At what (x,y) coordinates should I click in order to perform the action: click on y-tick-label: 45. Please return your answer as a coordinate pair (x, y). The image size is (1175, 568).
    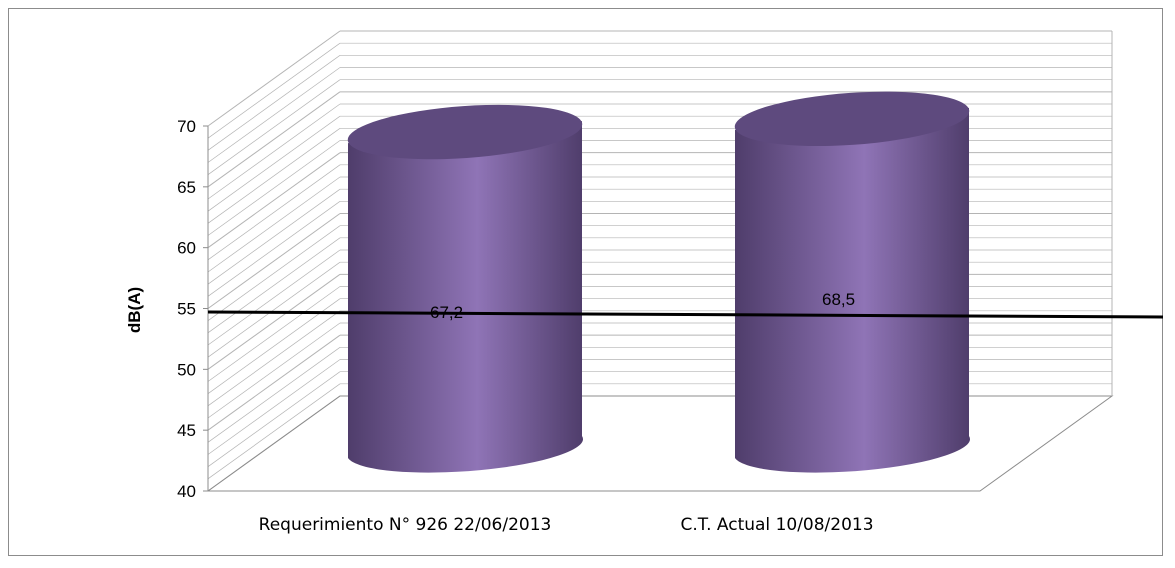
    Looking at the image, I should click on (186, 430).